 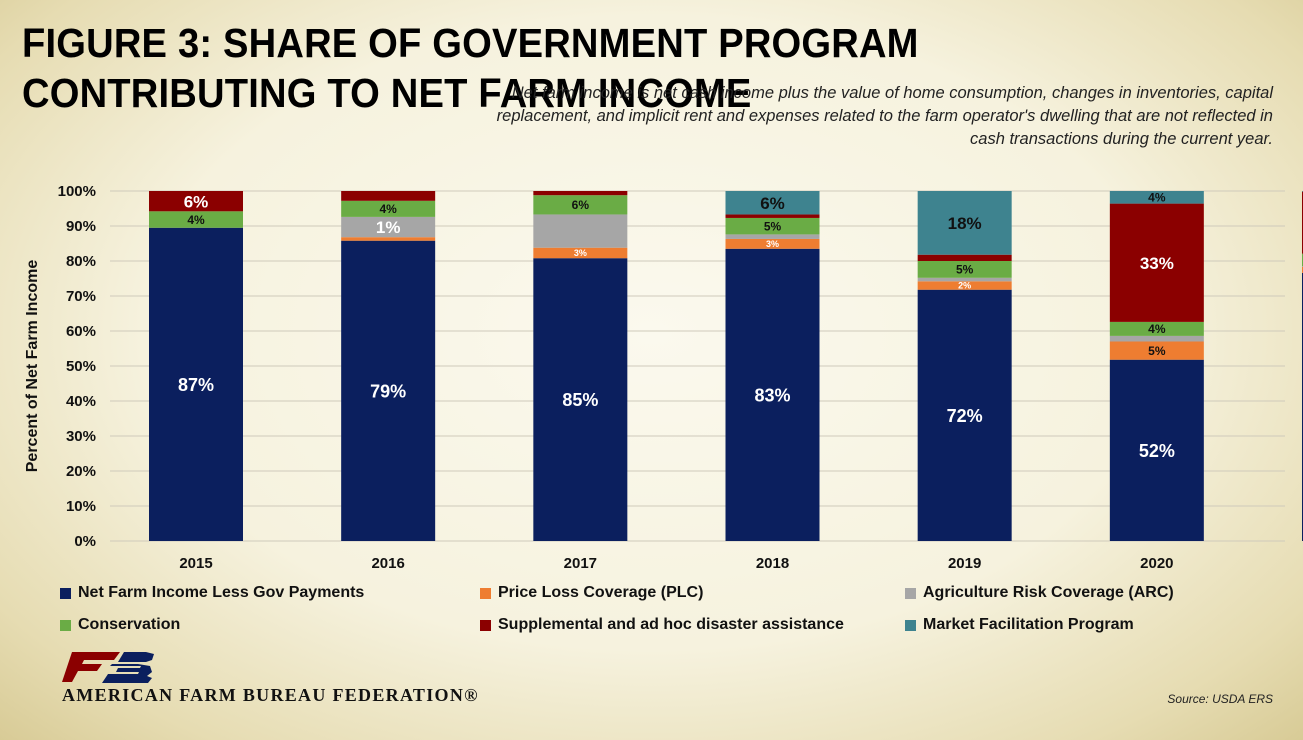 I want to click on y-axis-label: Percent of Net Farm Income, so click(x=32, y=366).